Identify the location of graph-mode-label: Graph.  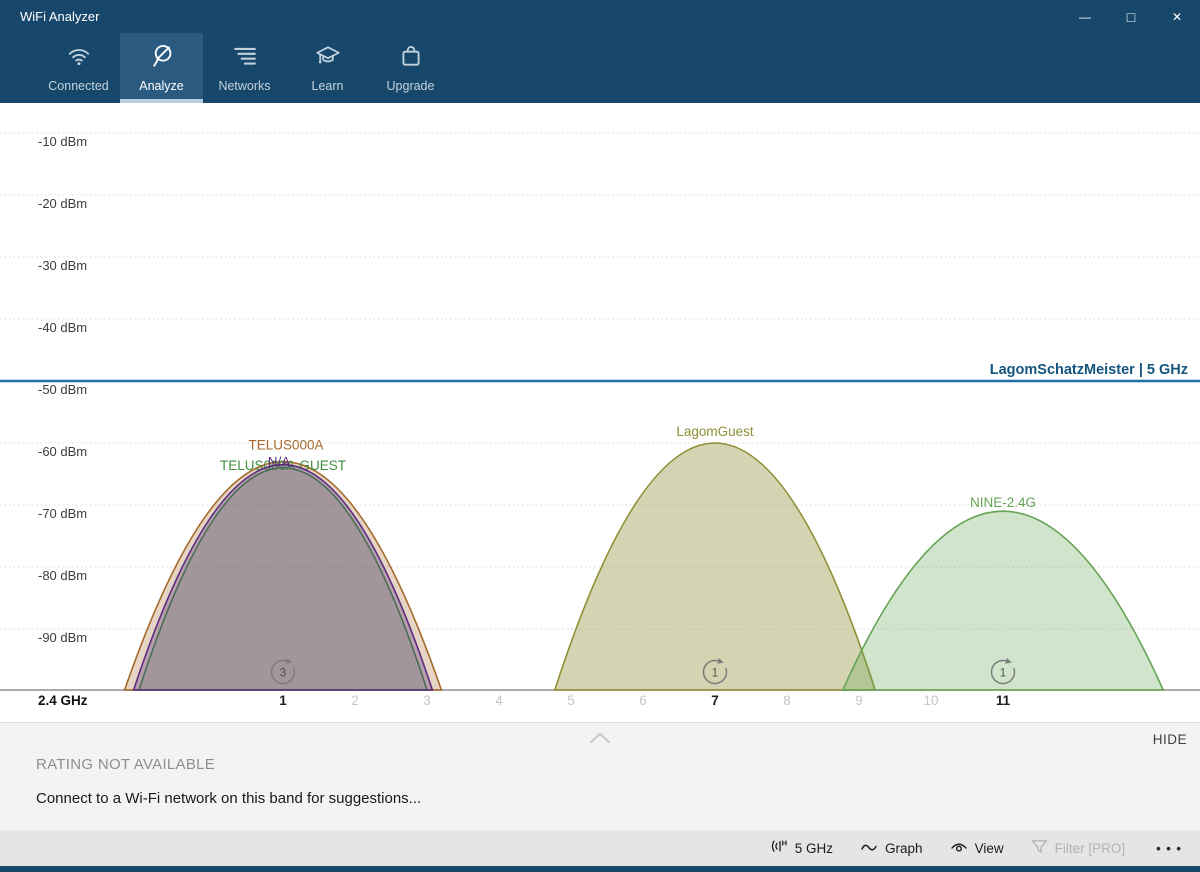
(904, 848).